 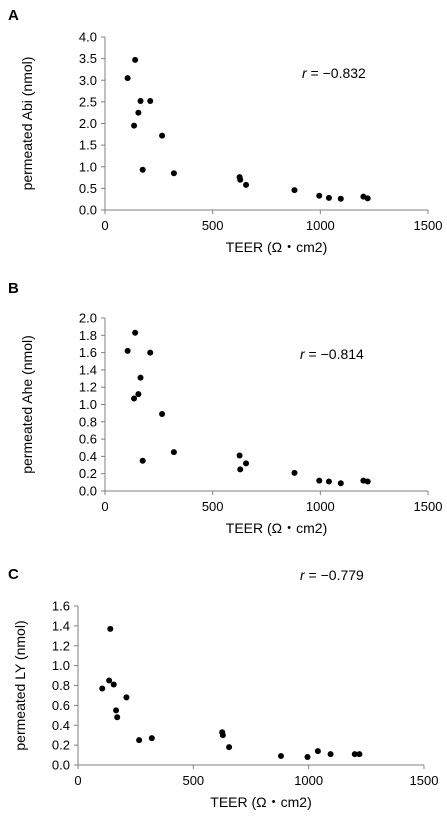 I want to click on correlation-annotation: r = −0.814, so click(x=332, y=354).